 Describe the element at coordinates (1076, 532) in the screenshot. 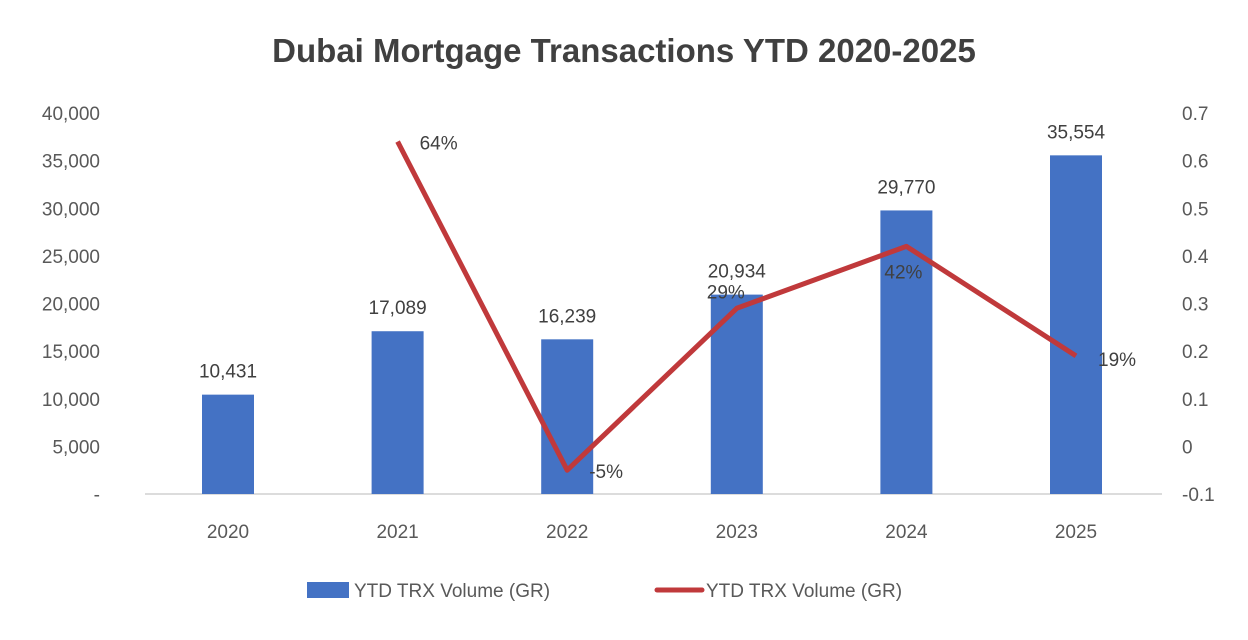

I see `x-tick-label: 2025` at that location.